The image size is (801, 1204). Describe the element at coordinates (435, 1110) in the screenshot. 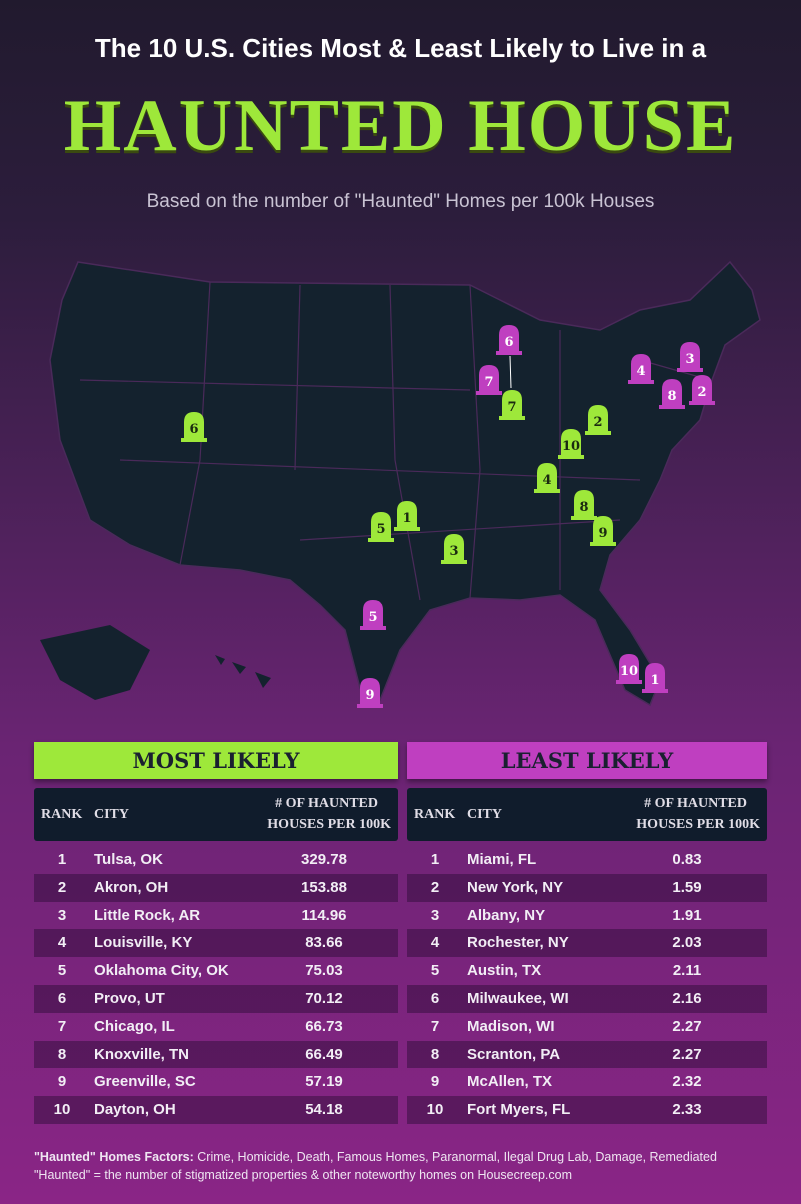

I see `rank-cell: 10` at that location.